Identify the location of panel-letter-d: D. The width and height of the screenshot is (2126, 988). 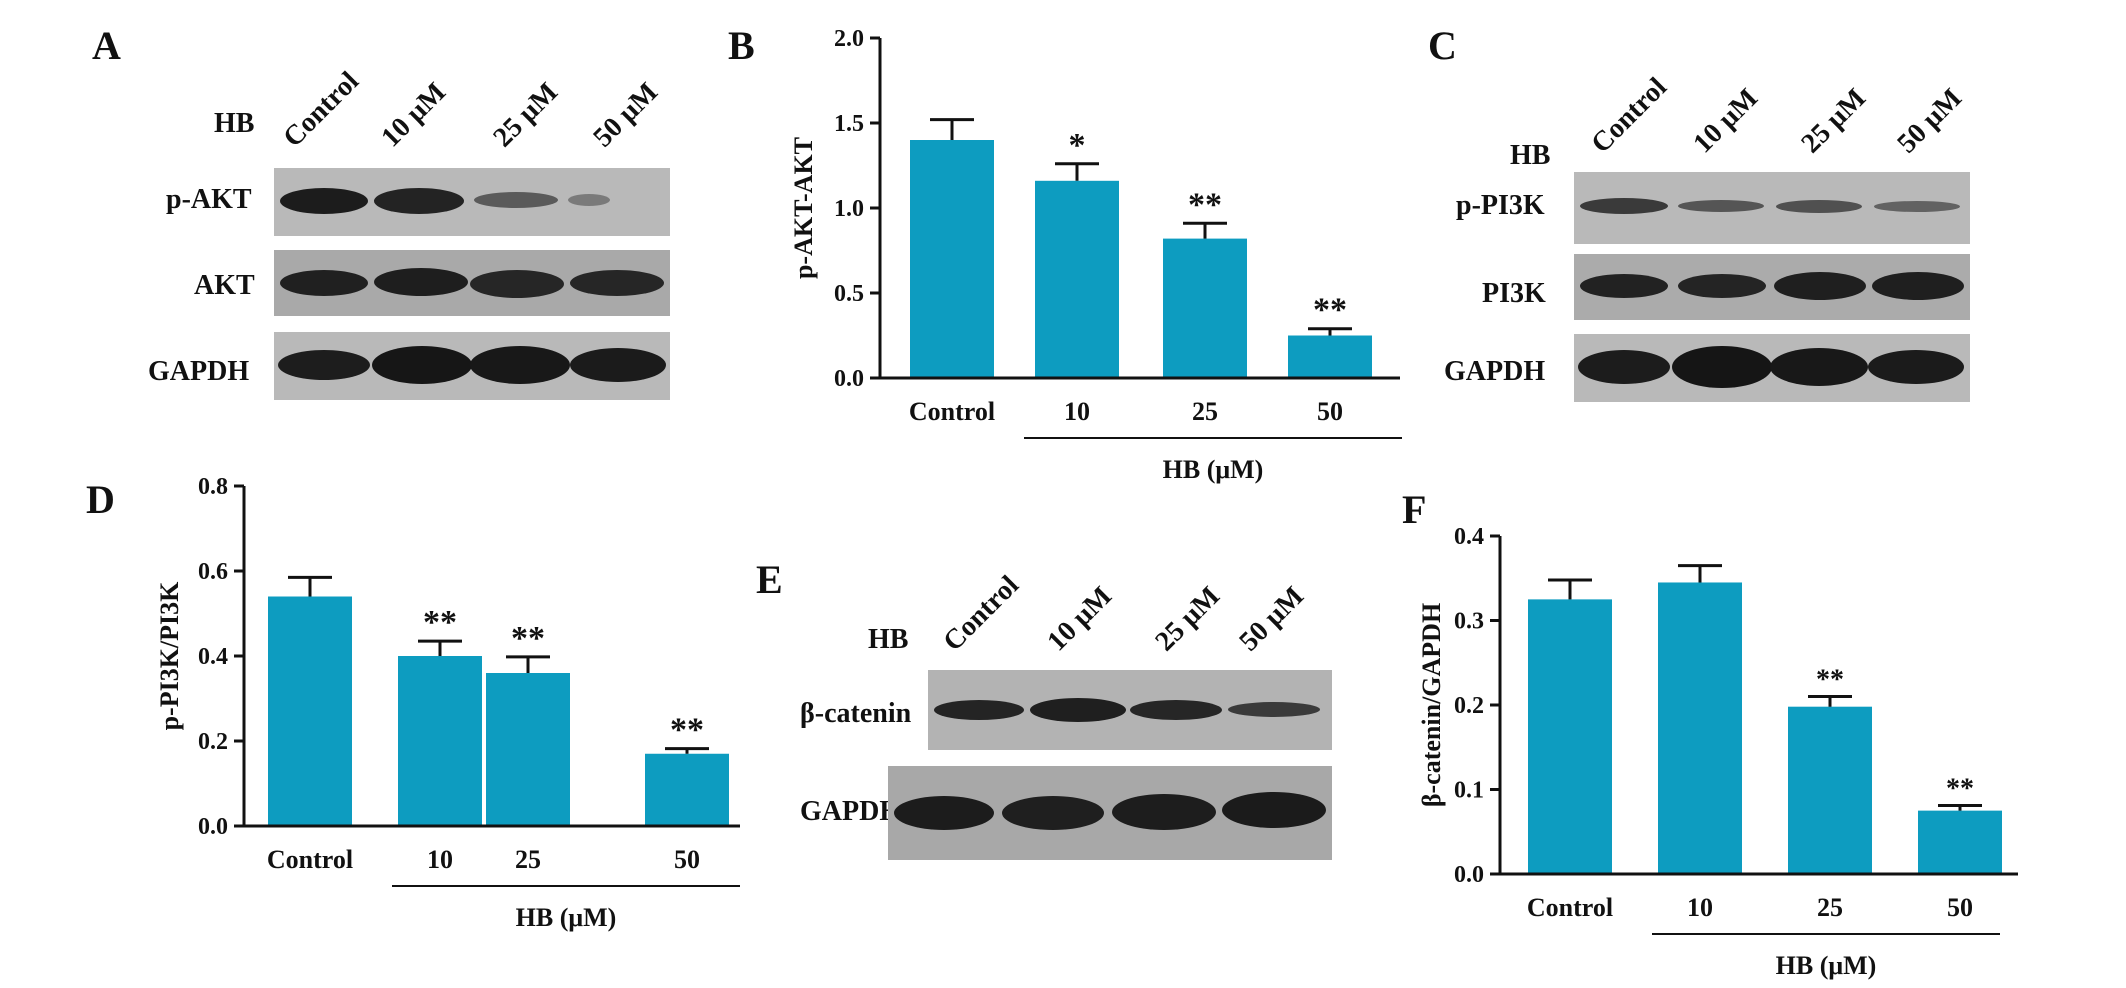
(100, 499).